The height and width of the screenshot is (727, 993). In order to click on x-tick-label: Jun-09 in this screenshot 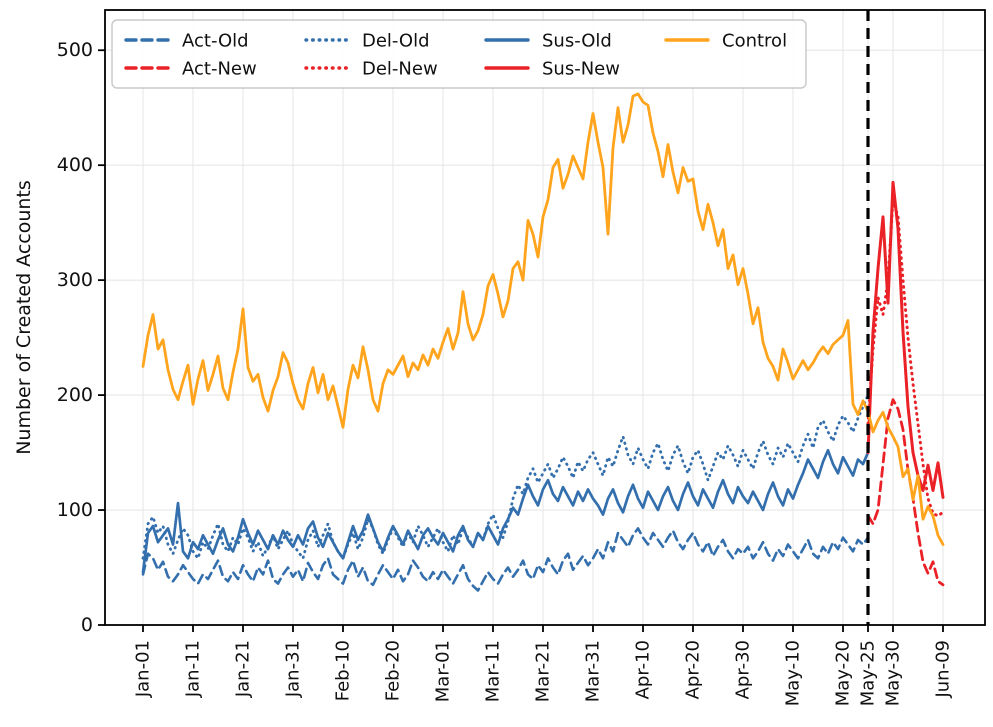, I will do `click(943, 669)`.